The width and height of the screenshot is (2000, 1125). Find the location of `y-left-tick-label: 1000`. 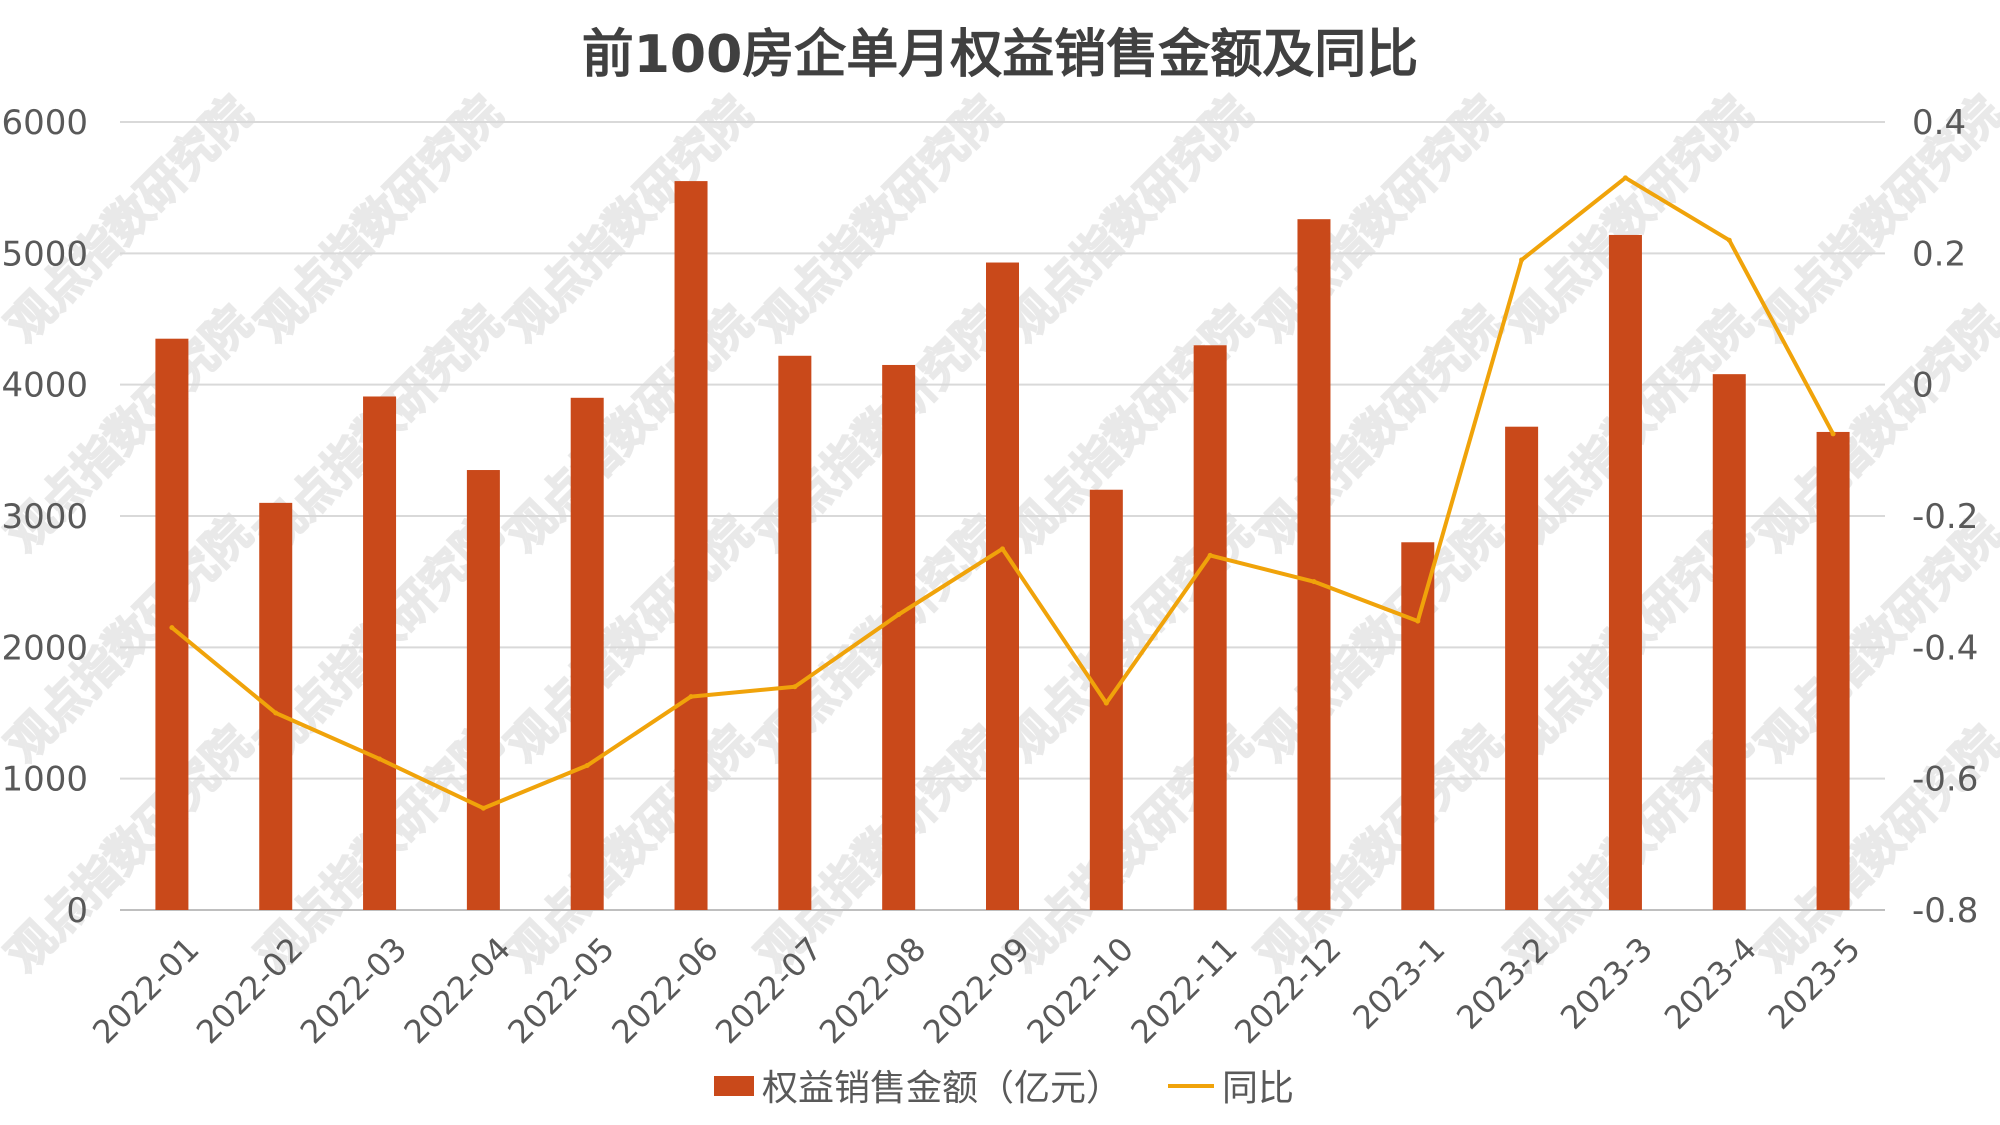

y-left-tick-label: 1000 is located at coordinates (44, 780).